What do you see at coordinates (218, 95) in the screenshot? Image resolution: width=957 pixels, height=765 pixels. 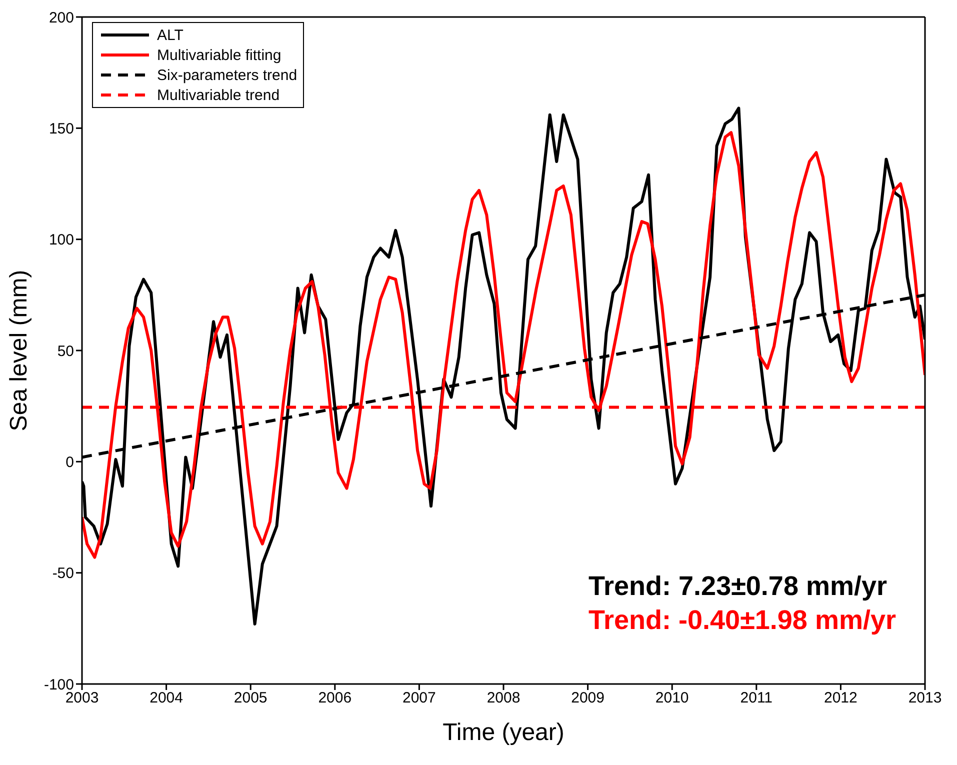 I see `legend-label: Multivariable trend` at bounding box center [218, 95].